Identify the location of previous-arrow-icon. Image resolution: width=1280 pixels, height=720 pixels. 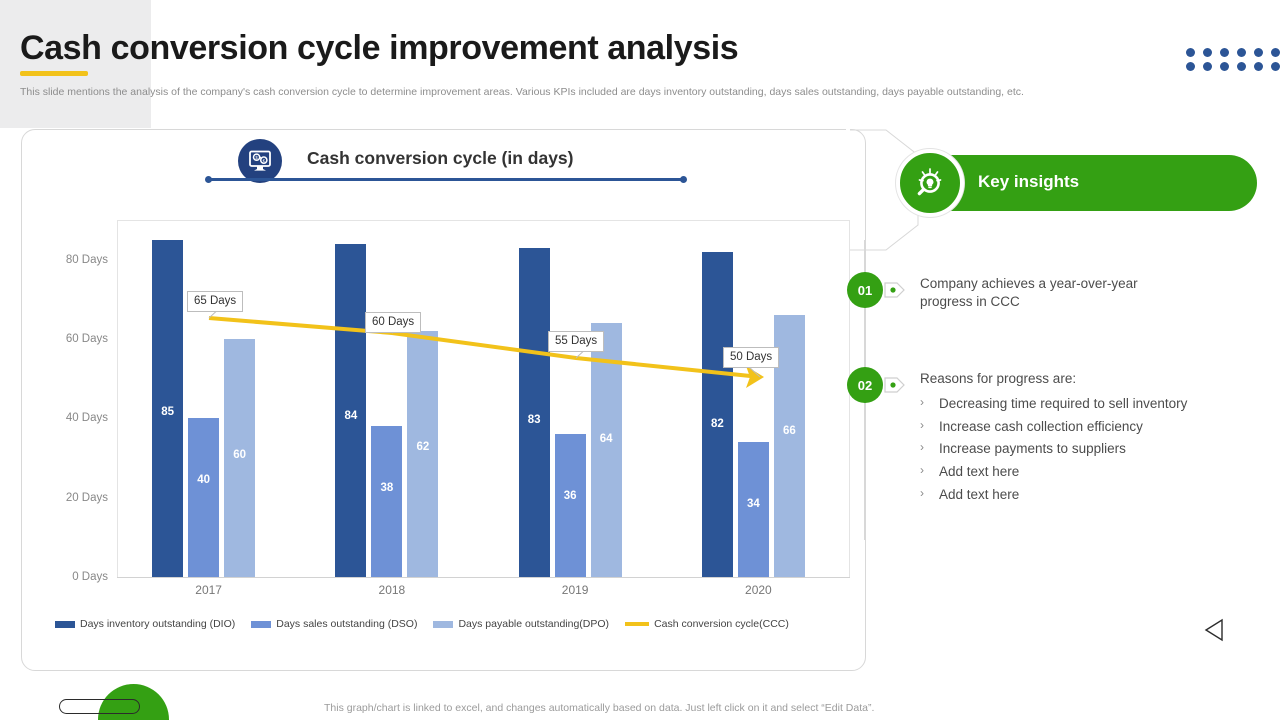
(1214, 632).